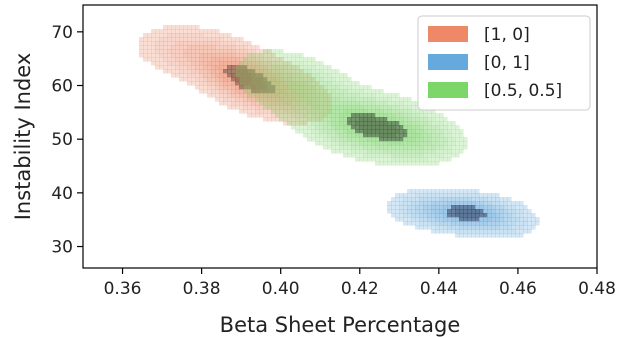 Image resolution: width=619 pixels, height=337 pixels. Describe the element at coordinates (351, 107) in the screenshot. I see `series-2-density` at that location.